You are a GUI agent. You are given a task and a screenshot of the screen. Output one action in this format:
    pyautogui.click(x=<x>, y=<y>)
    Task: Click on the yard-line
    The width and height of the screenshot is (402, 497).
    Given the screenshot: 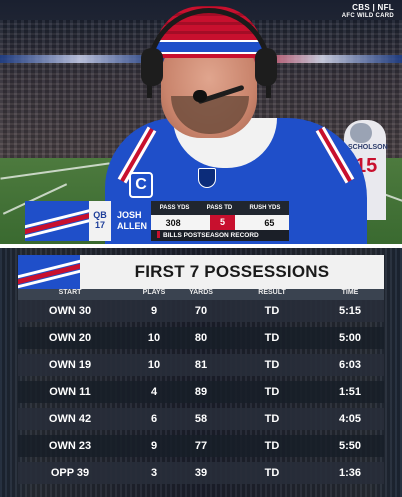 What is the action you would take?
    pyautogui.click(x=55, y=171)
    